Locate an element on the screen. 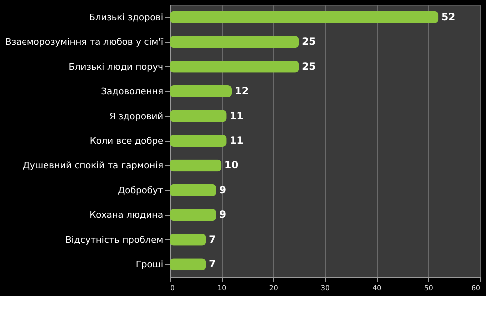 This screenshot has height=320, width=490. y-tick-label: Задоволення is located at coordinates (132, 93).